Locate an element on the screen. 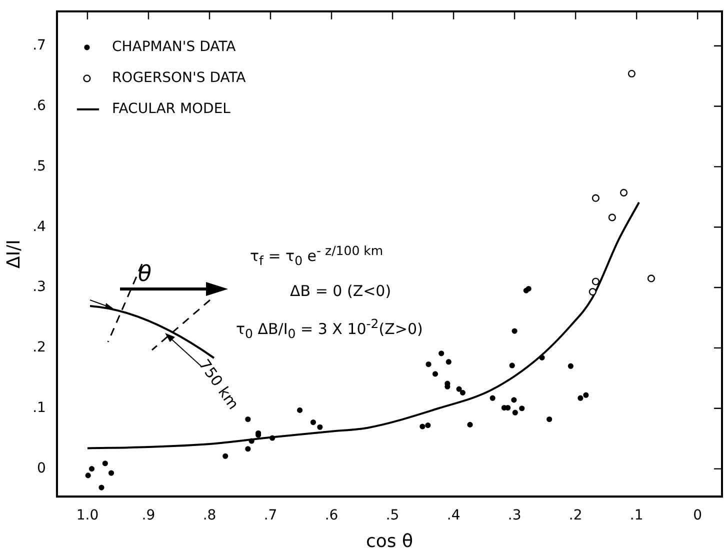  x-axis-title: cos θ is located at coordinates (389, 541).